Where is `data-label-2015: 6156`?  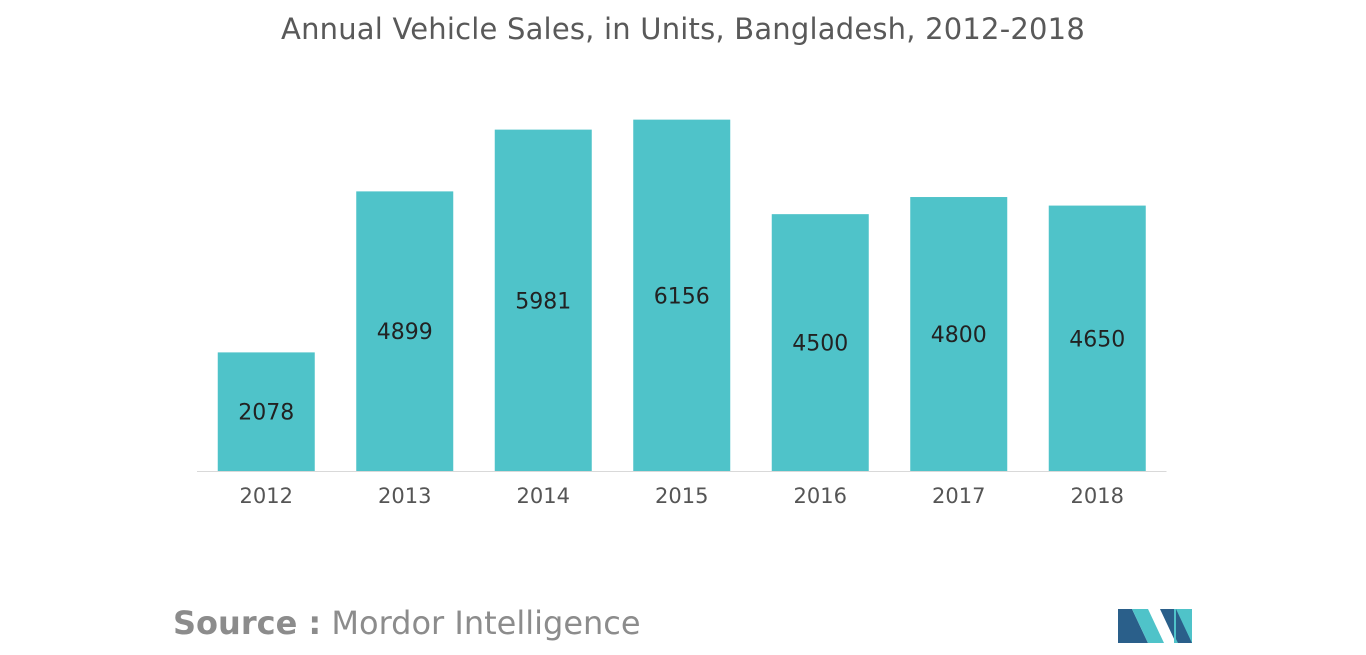
data-label-2015: 6156 is located at coordinates (682, 296).